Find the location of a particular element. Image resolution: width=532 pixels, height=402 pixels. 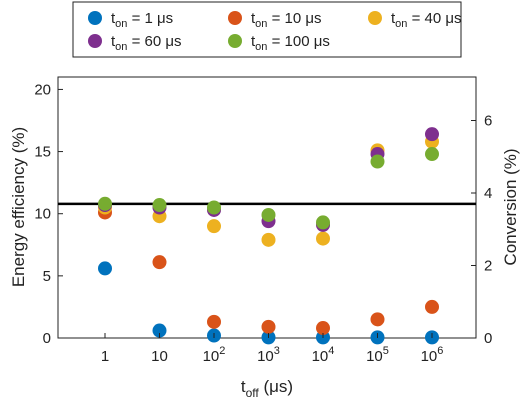

legend-entry: ton = 1 μs is located at coordinates (142, 20).